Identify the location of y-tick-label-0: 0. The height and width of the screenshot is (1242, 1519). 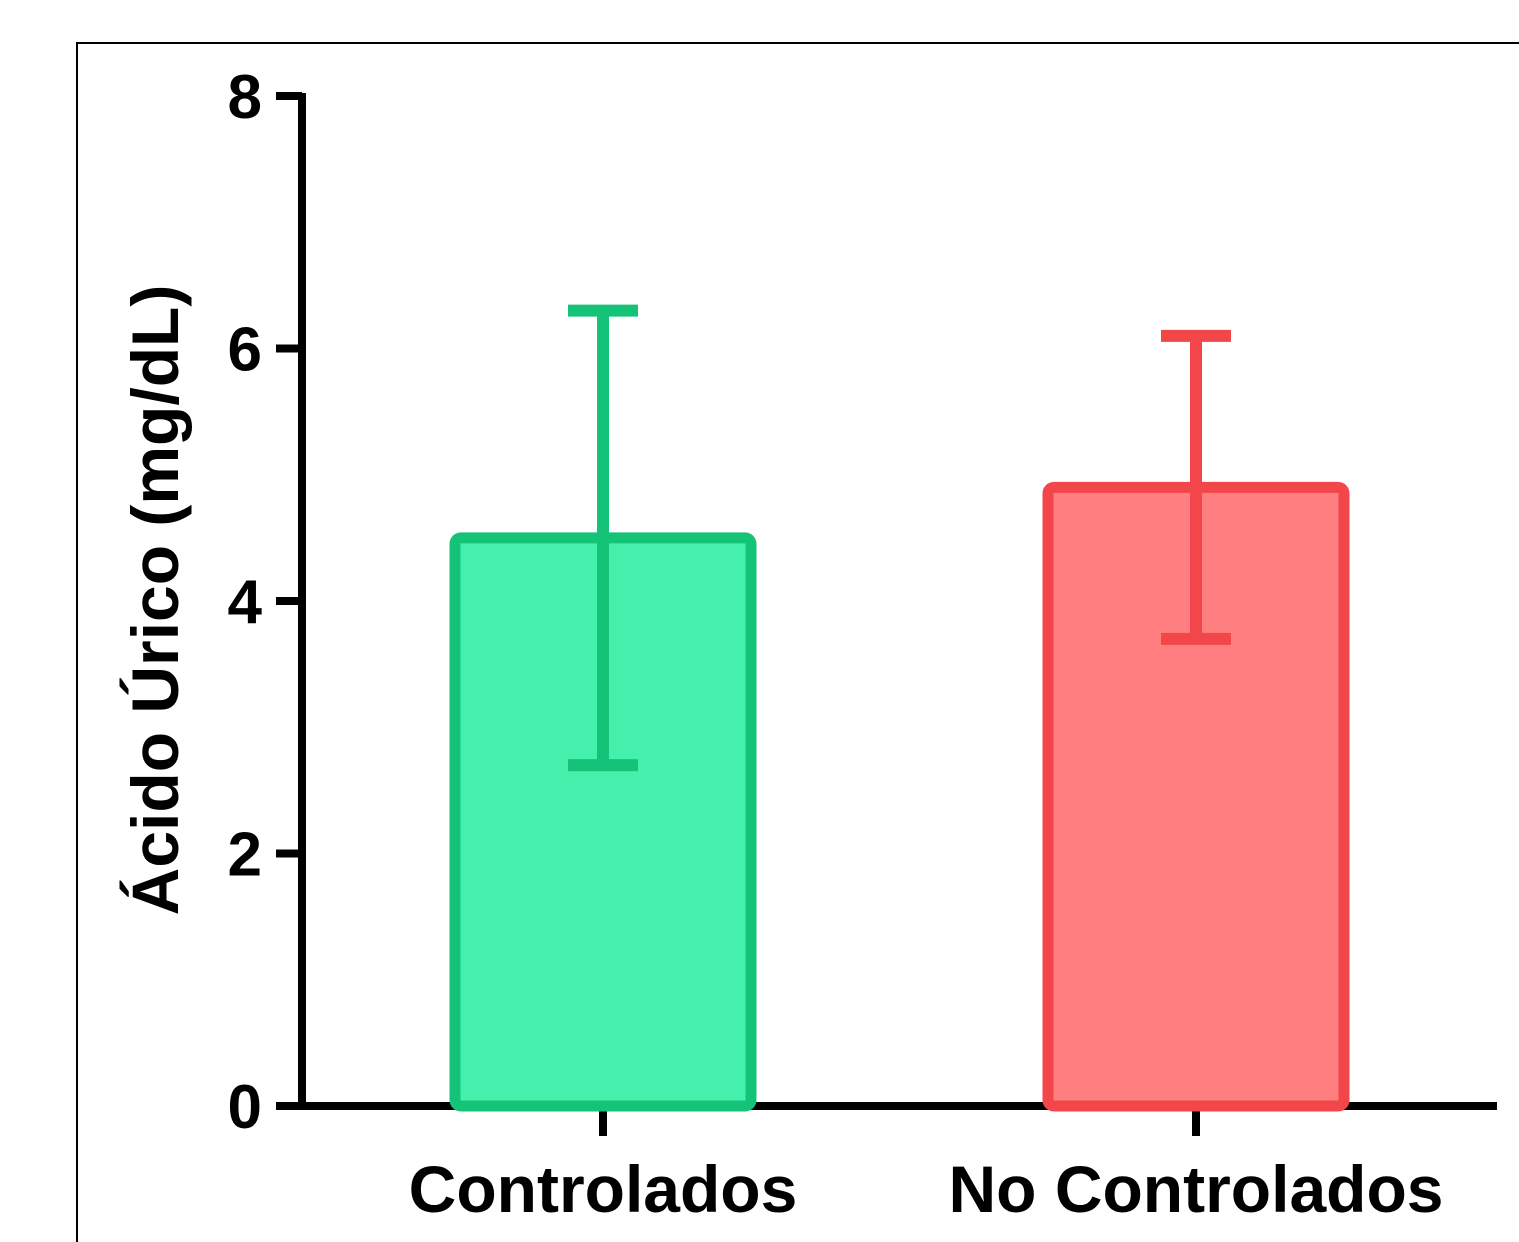
(245, 1107).